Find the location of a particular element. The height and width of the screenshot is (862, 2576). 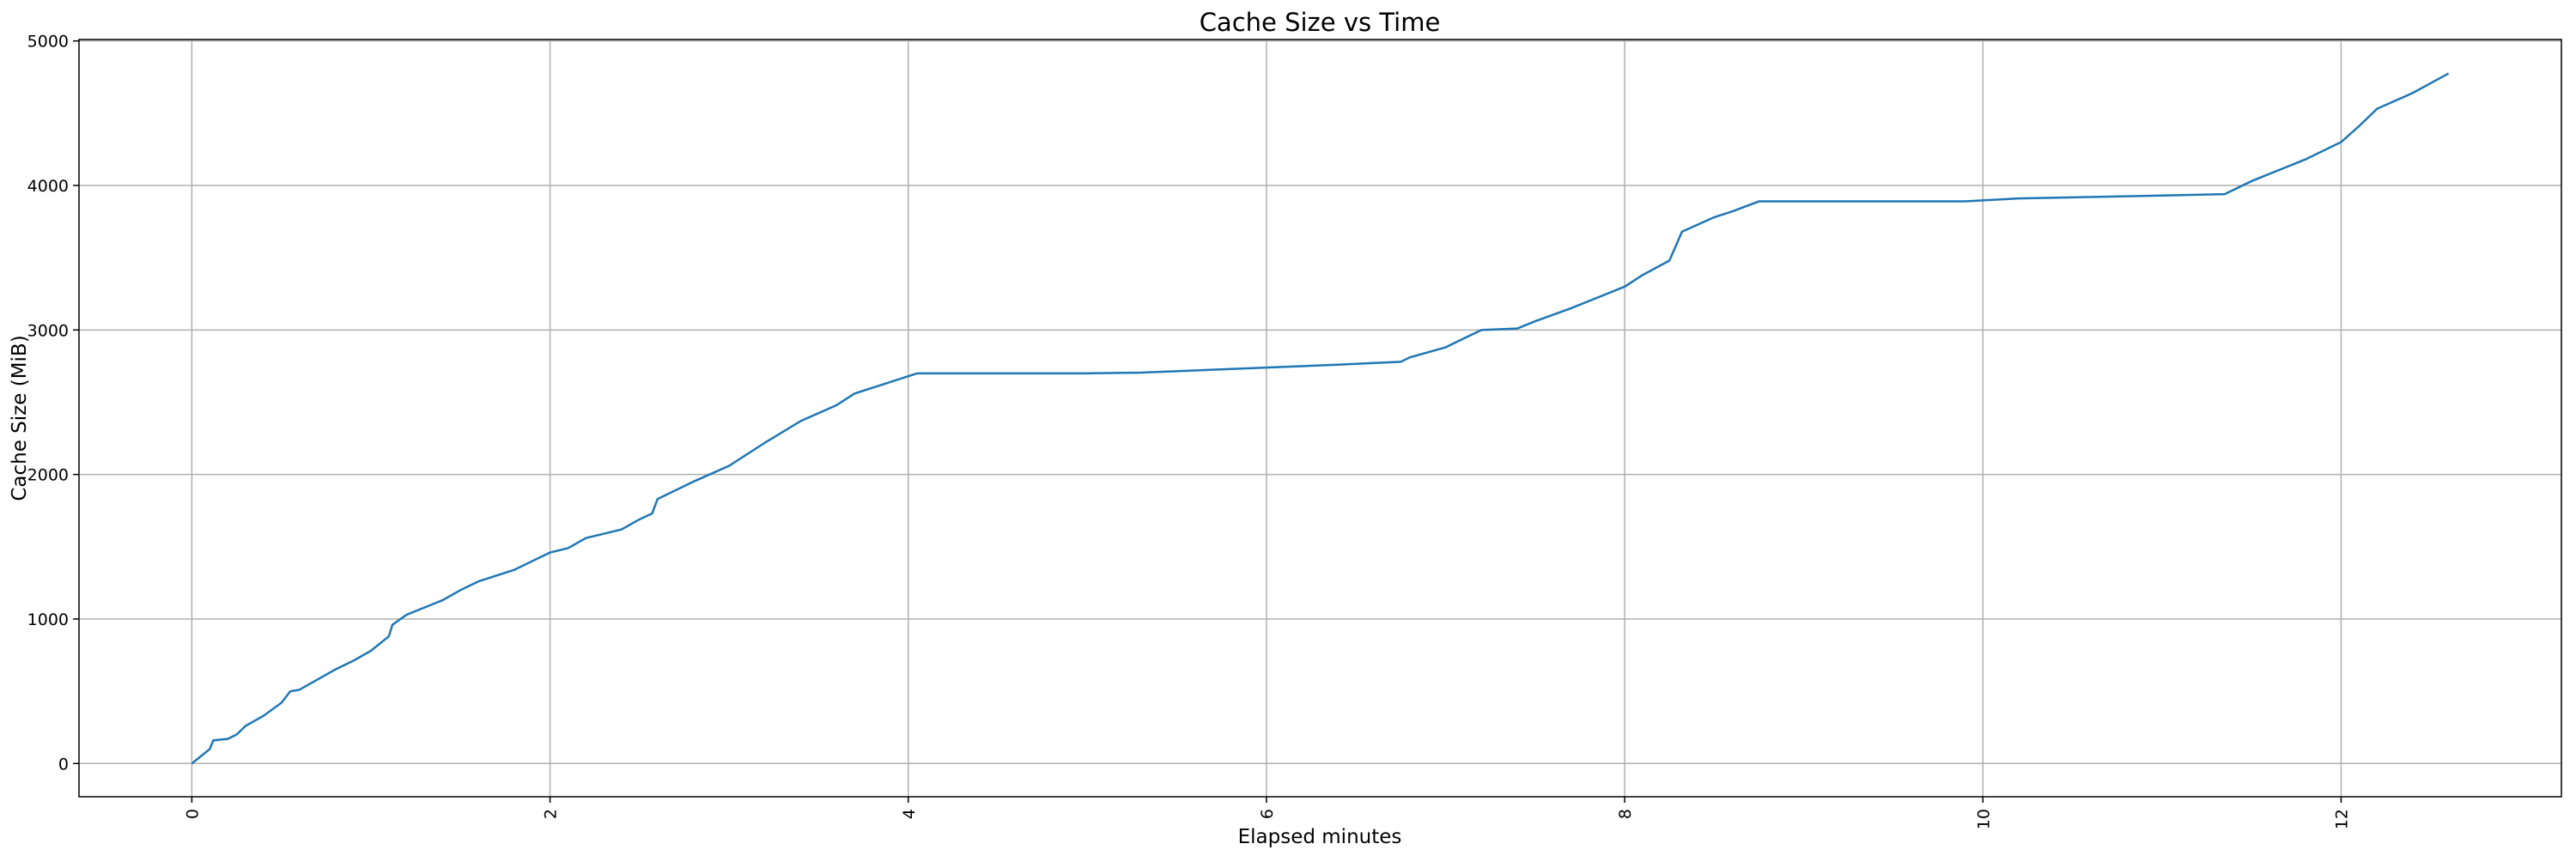

x-tick-label: 0 is located at coordinates (192, 814).